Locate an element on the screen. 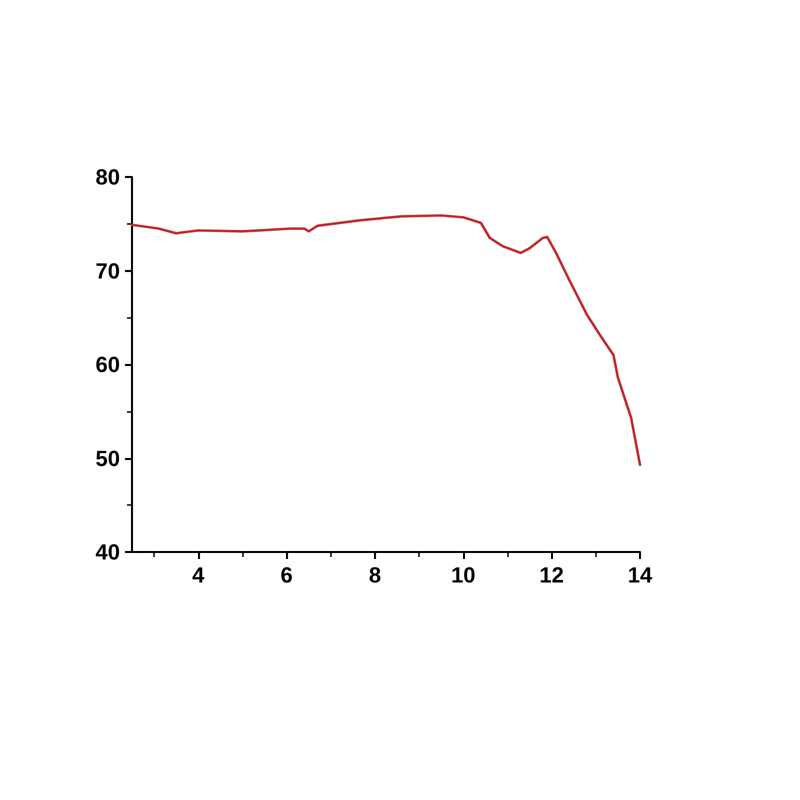 This screenshot has width=800, height=800. y-tick-label: 70 is located at coordinates (108, 271).